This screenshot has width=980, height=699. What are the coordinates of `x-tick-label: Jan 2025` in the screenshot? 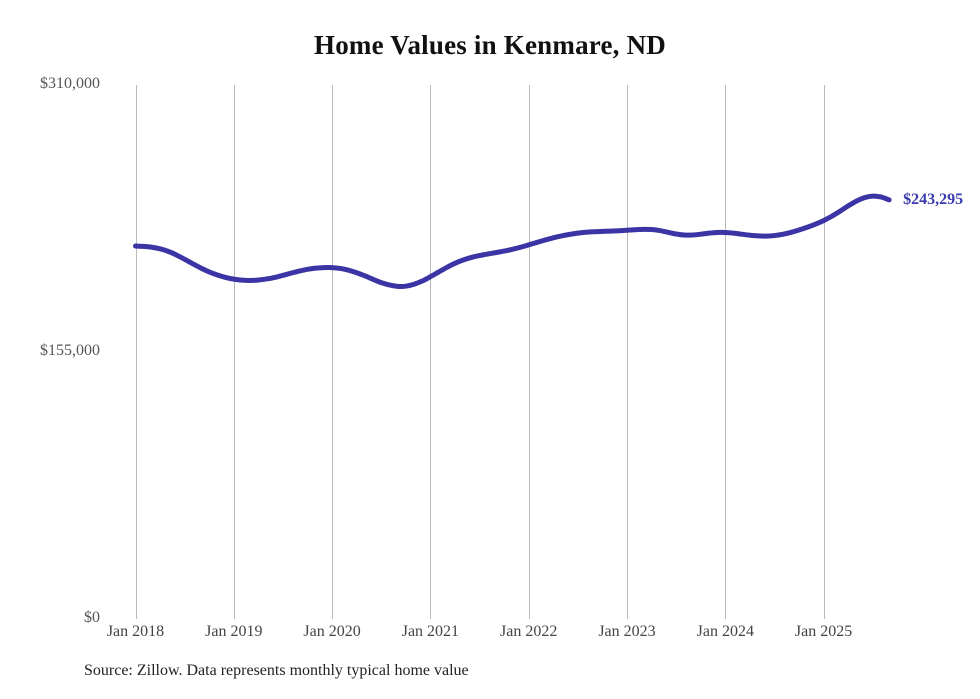 It's located at (823, 631).